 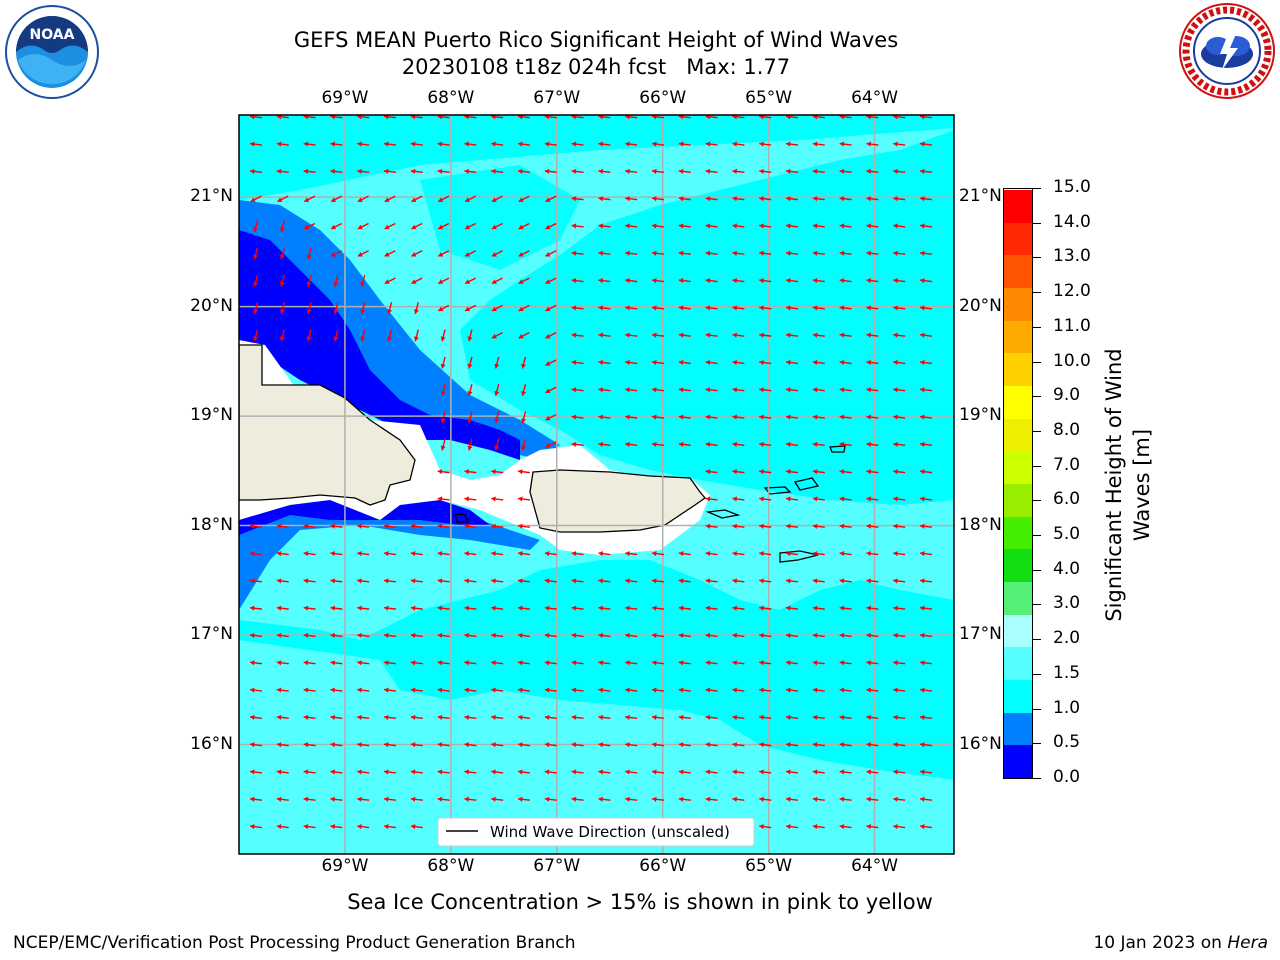 I want to click on colorbar-tick-label: 6.0, so click(x=1067, y=499).